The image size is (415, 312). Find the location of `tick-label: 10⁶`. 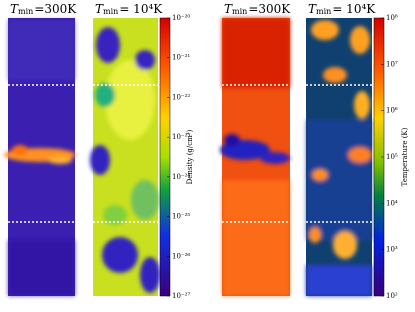

tick-label: 10⁶ is located at coordinates (392, 111).